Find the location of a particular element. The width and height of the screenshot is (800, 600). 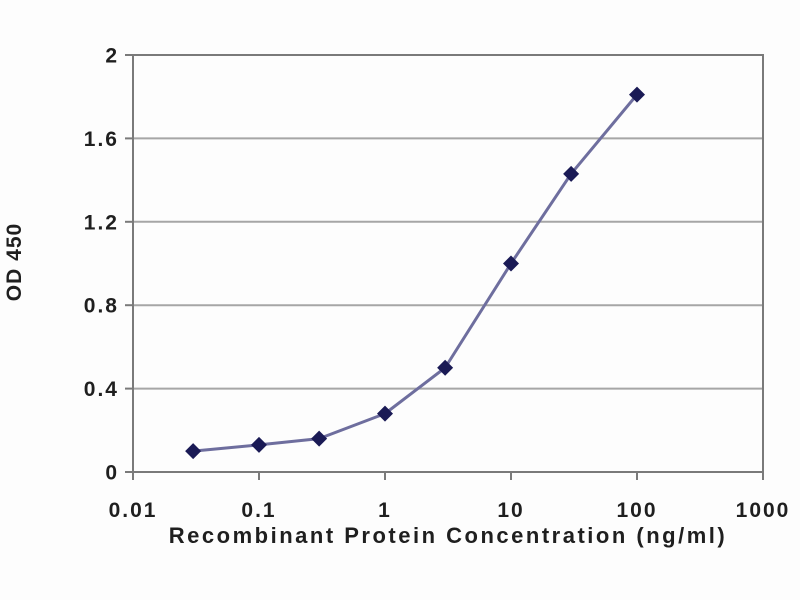

y-axis-title: OD 450 is located at coordinates (14, 262).